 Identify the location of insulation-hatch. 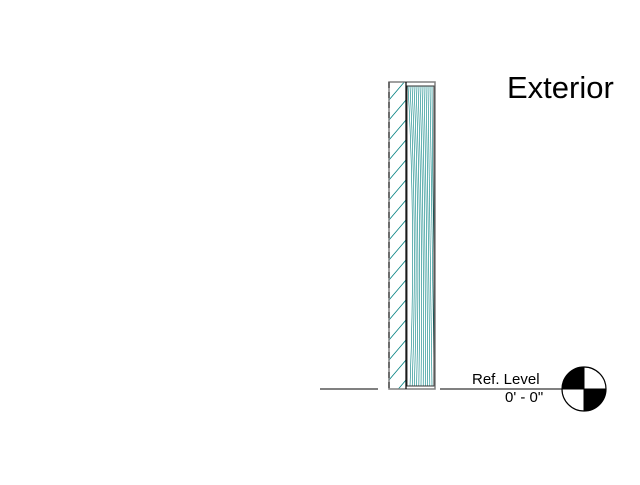
(397, 240).